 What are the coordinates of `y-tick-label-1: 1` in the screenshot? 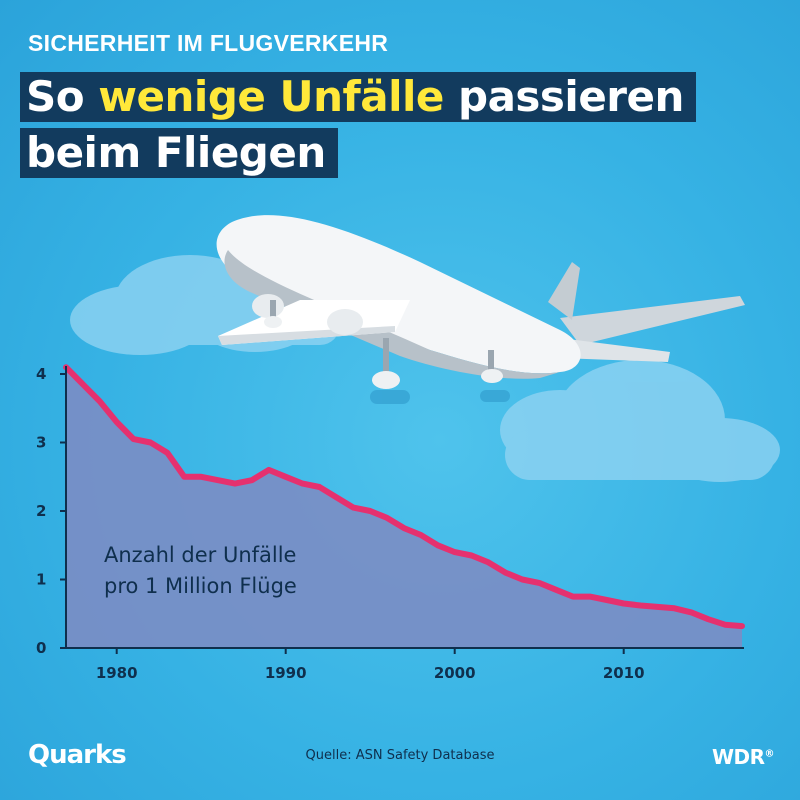 It's located at (41, 580).